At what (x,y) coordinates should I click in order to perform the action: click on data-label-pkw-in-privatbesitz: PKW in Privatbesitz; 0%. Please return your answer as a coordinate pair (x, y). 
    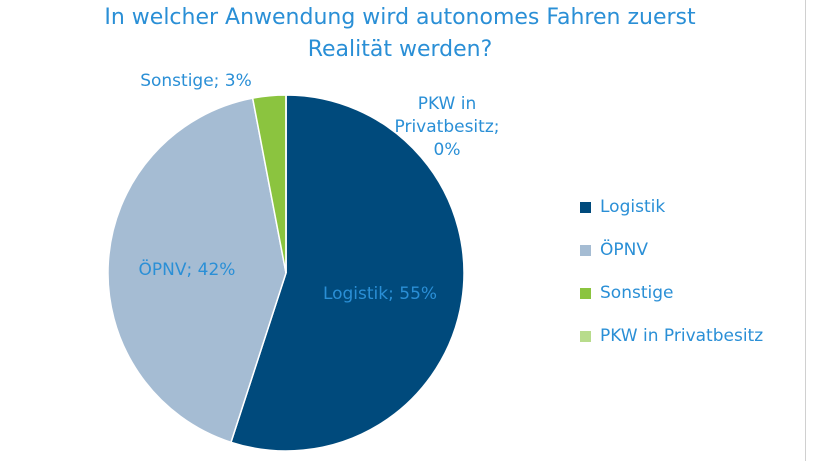
    Looking at the image, I should click on (447, 127).